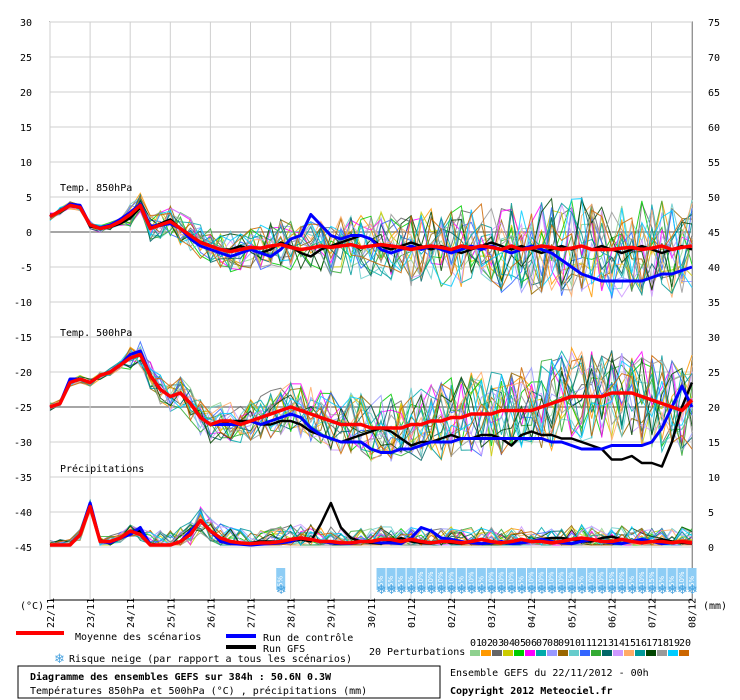  I want to click on x-tick-label: 25/11, so click(171, 613).